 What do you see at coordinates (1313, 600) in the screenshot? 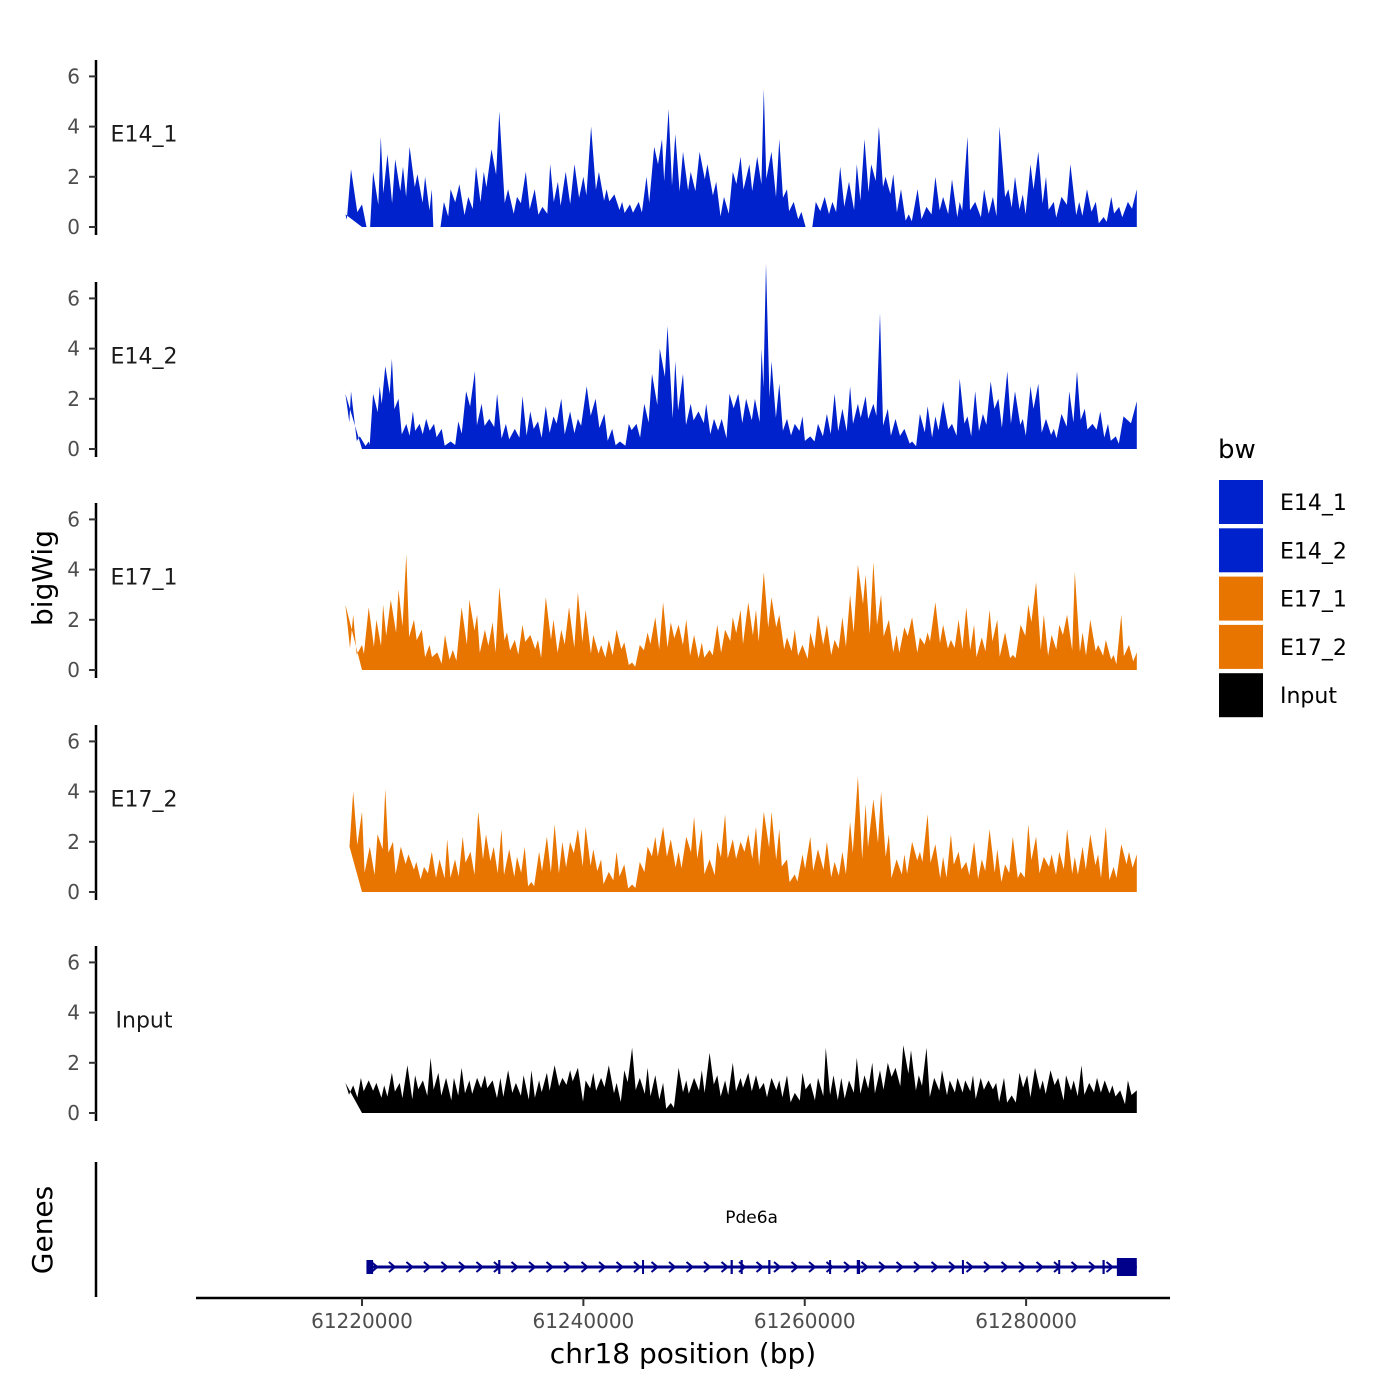
I see `legend-label: E17_1` at bounding box center [1313, 600].